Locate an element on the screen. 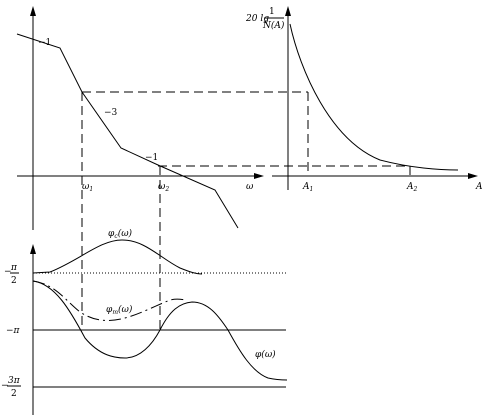 The height and width of the screenshot is (420, 498). three-half-pi-den: 2 is located at coordinates (14, 394).